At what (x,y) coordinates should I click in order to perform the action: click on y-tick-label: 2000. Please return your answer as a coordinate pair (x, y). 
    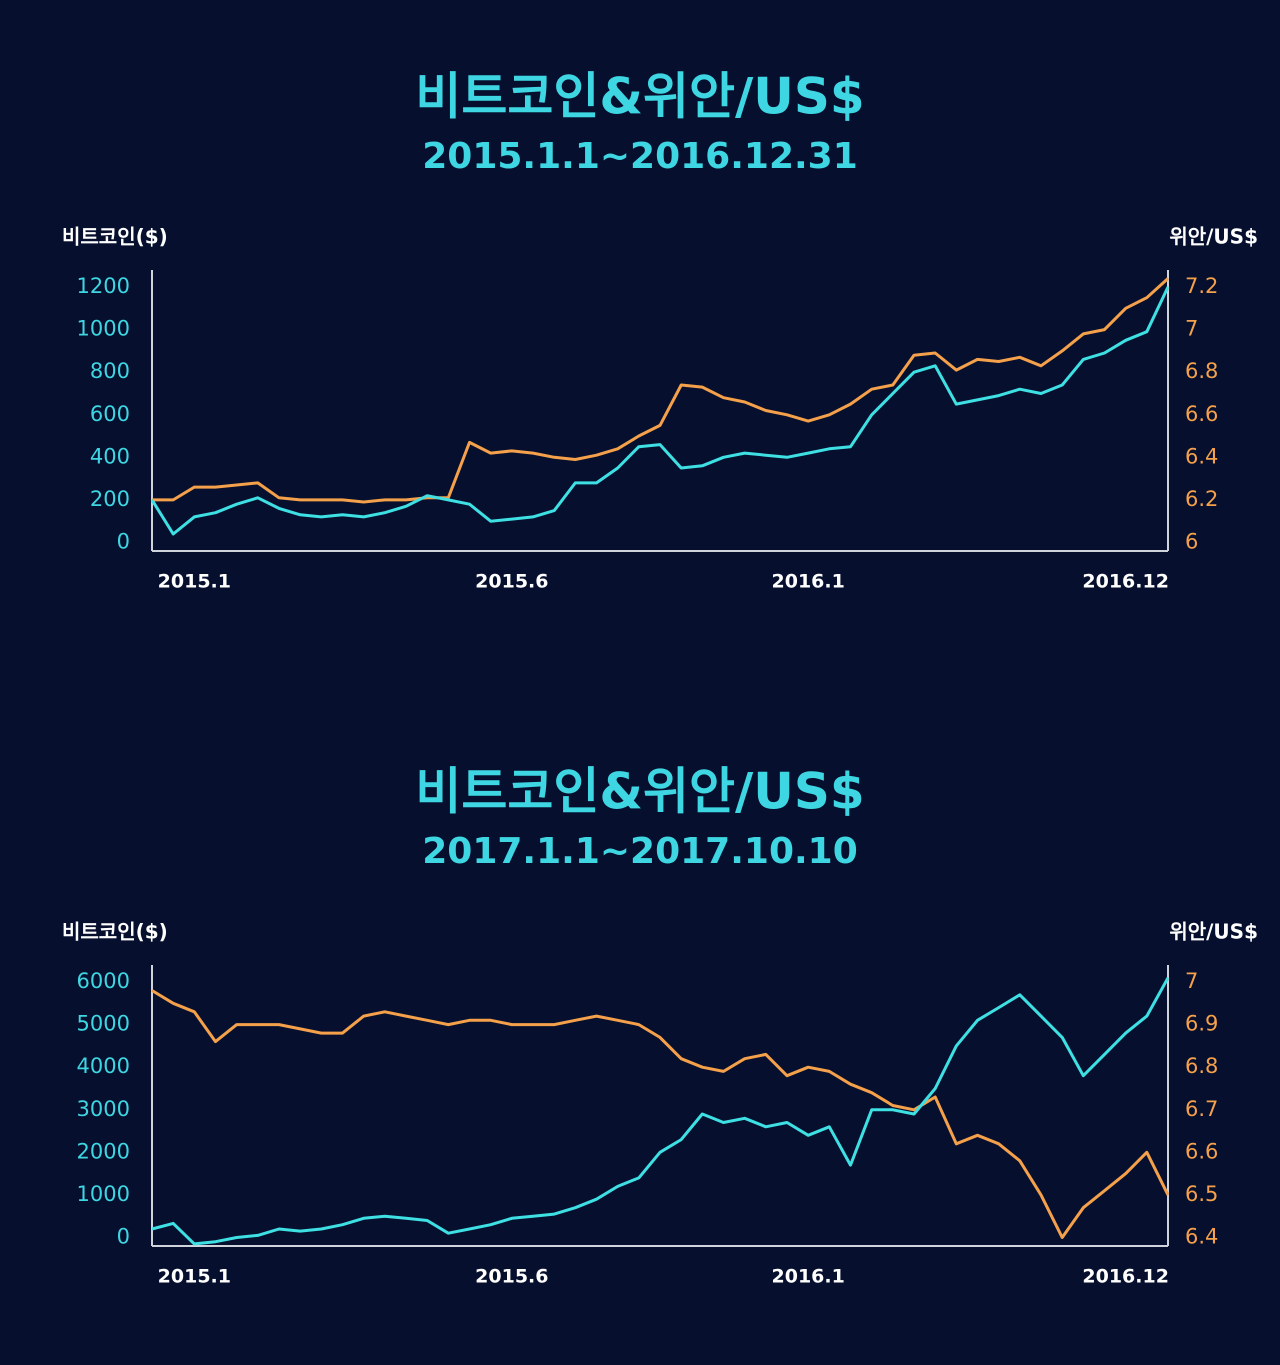
    Looking at the image, I should click on (103, 1151).